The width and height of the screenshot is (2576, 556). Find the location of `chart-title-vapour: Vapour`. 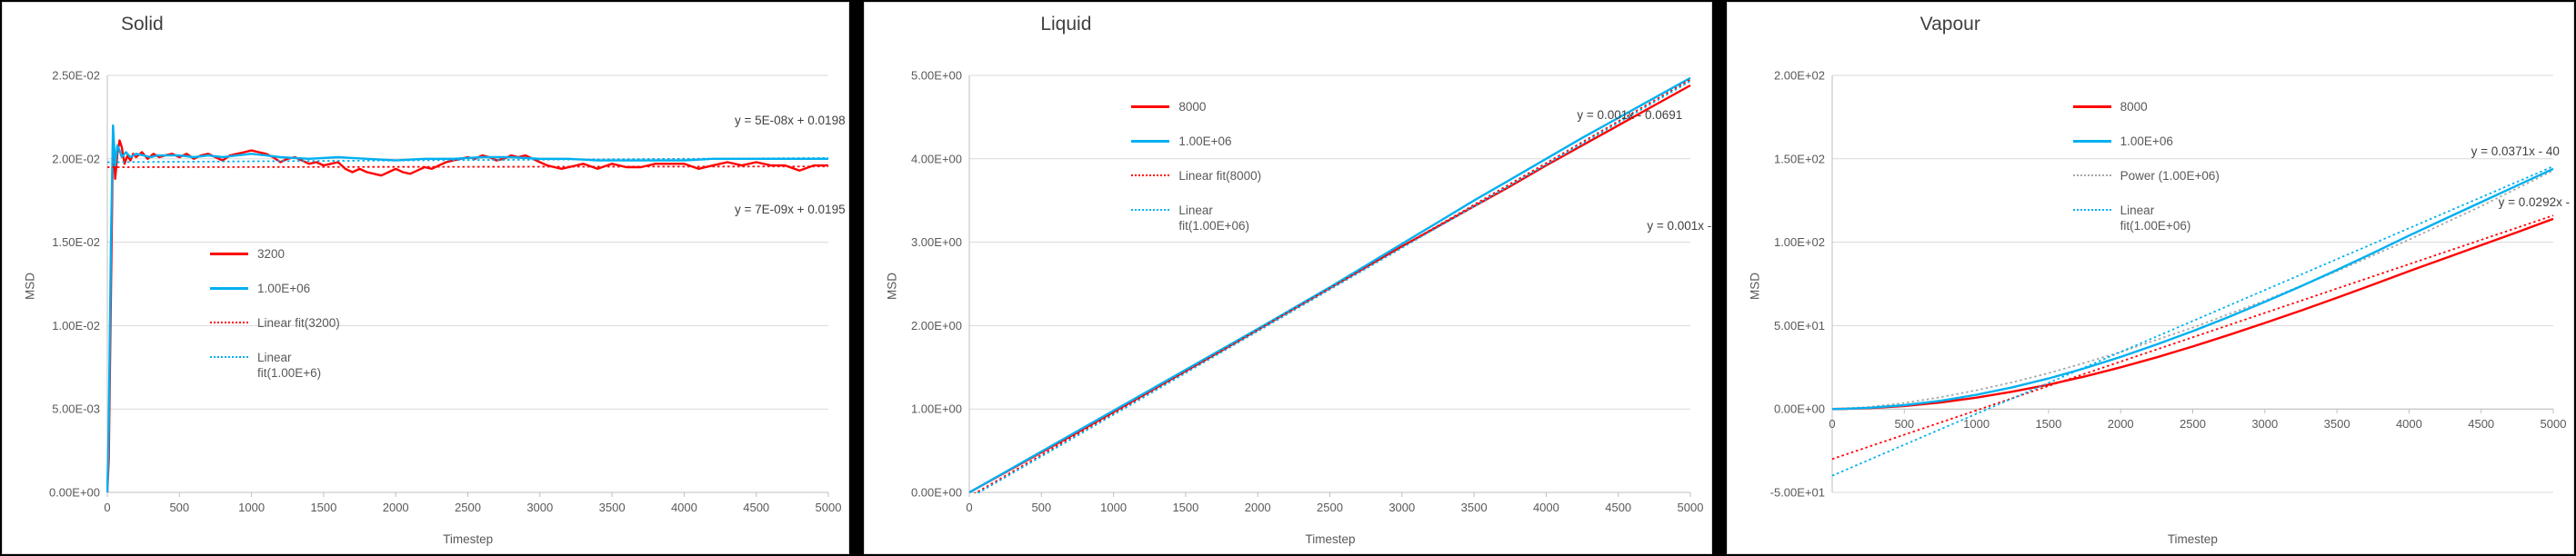

chart-title-vapour: Vapour is located at coordinates (1949, 24).